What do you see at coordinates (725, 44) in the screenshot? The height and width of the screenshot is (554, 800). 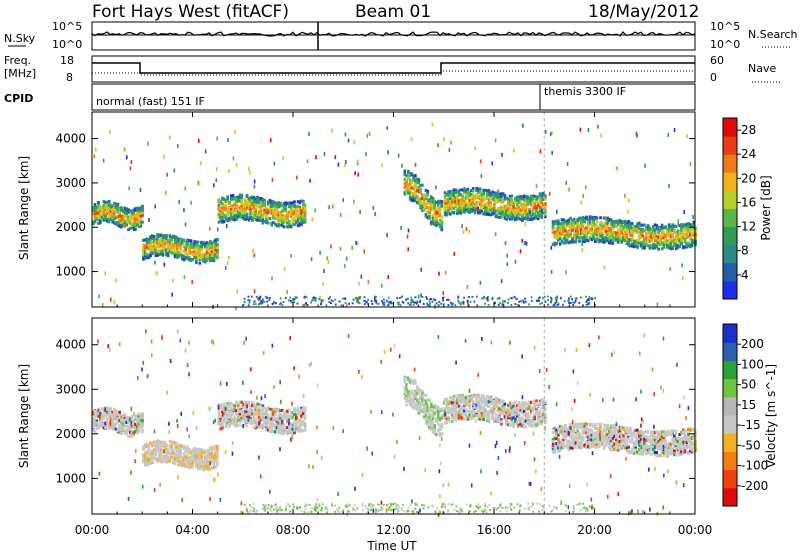 I see `nsearch-tick-bottom: 10^0` at bounding box center [725, 44].